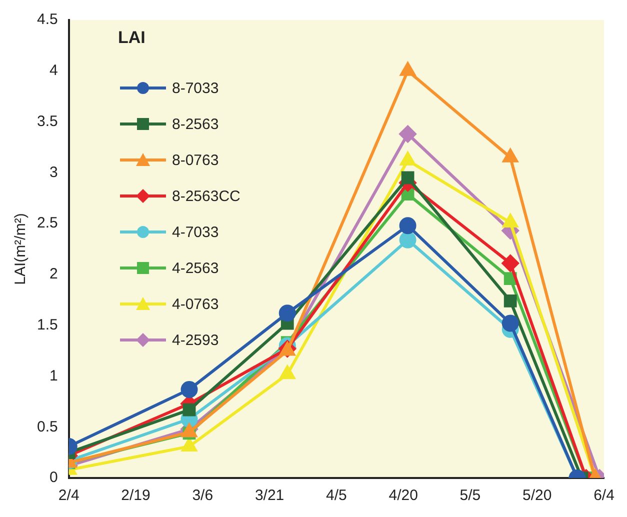 This screenshot has width=627, height=517. I want to click on x-tick-label: 6/4, so click(604, 495).